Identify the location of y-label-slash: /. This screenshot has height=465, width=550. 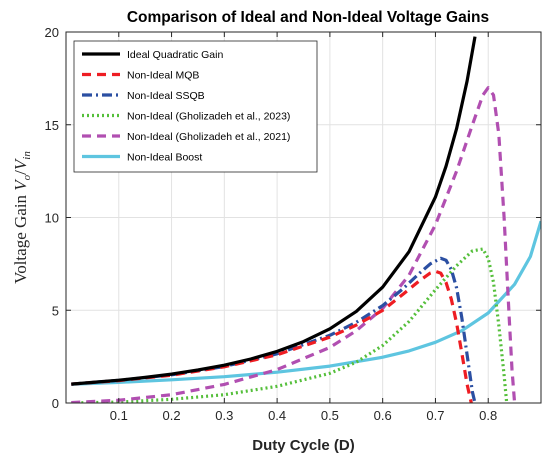
(20, 172).